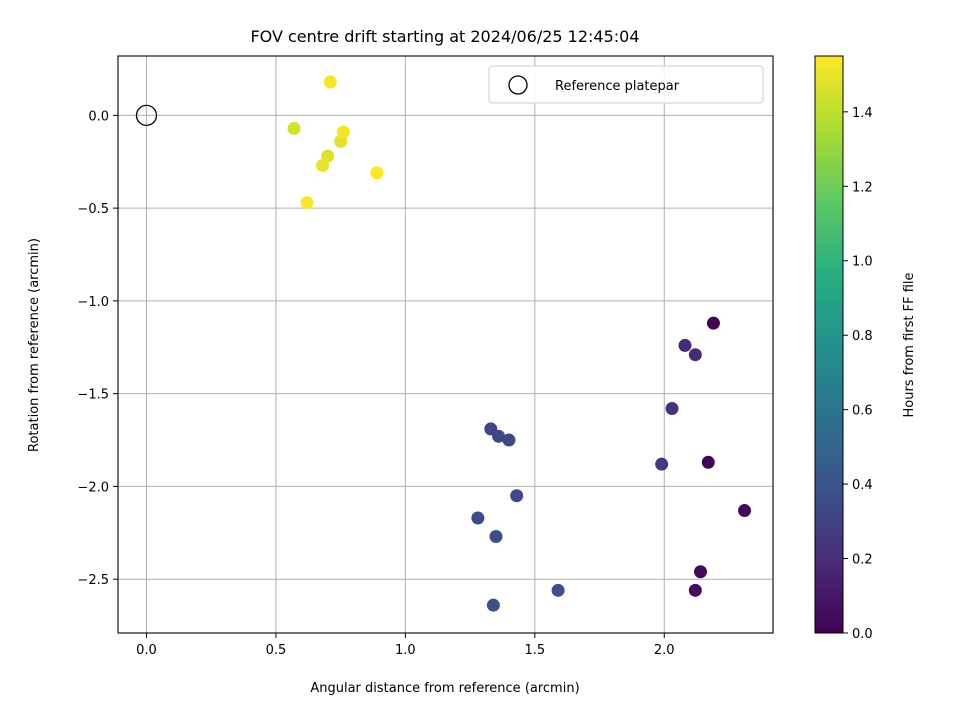 Image resolution: width=960 pixels, height=720 pixels. I want to click on colorbar-tick-label: 0.0, so click(862, 634).